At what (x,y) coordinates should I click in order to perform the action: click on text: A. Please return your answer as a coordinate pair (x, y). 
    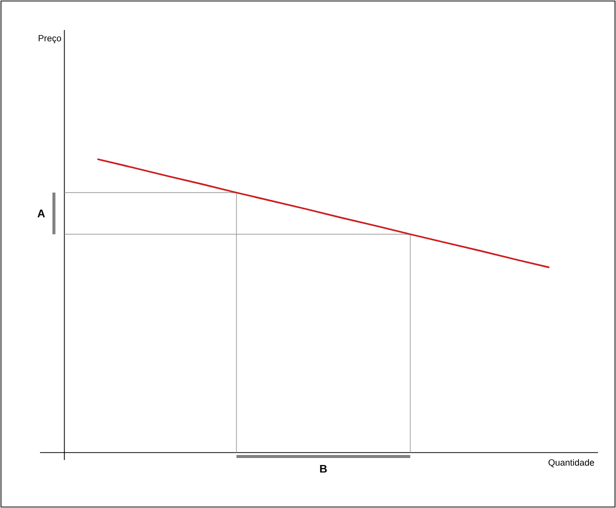
    Looking at the image, I should click on (41, 214).